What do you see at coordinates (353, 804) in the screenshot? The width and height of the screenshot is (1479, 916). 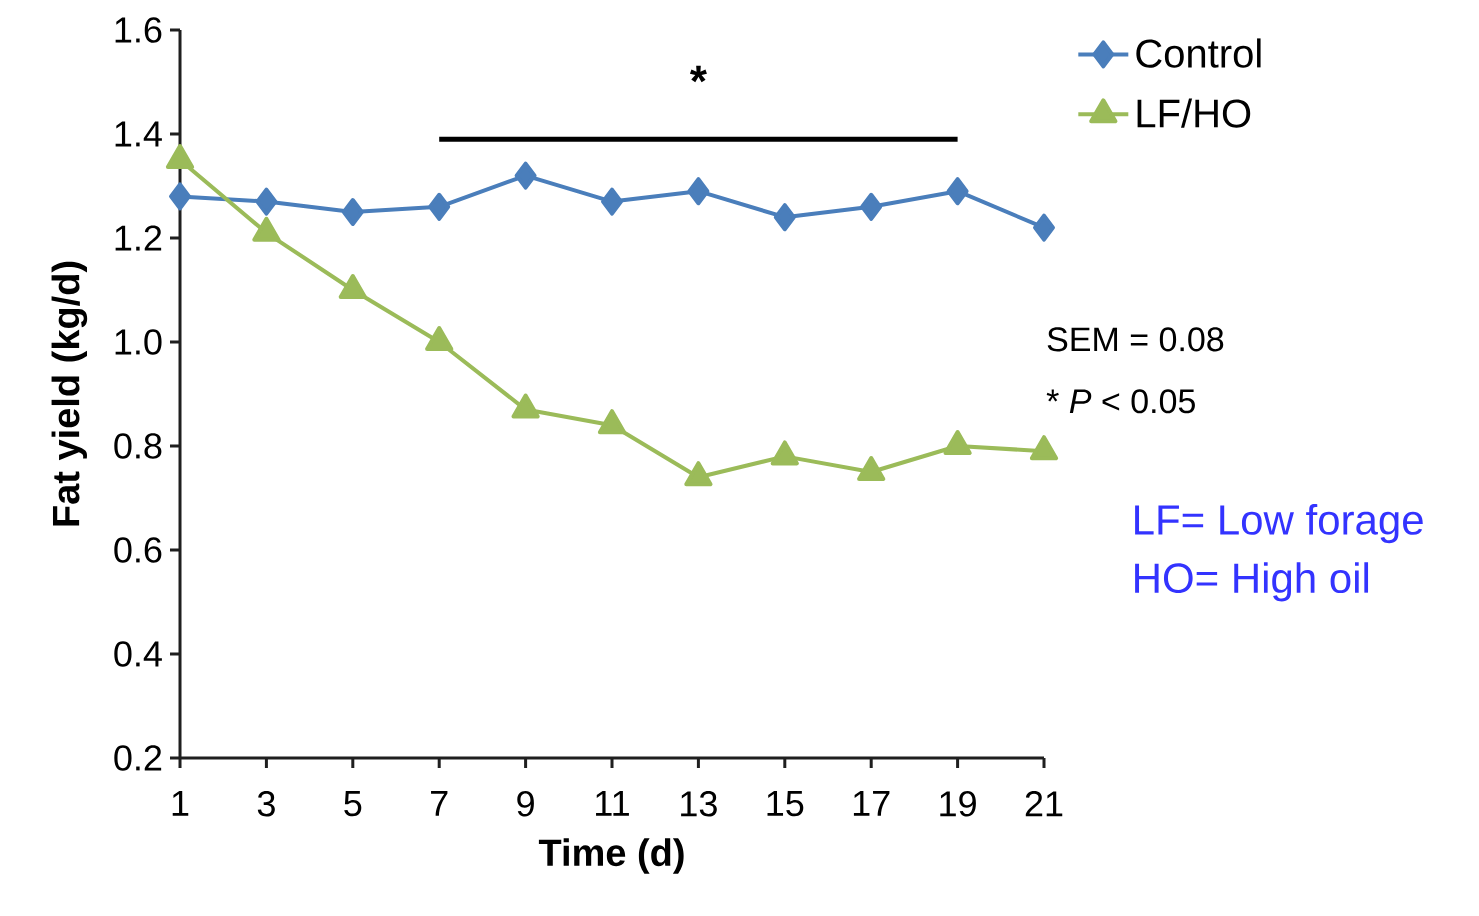 I see `x-tick-label: 5` at bounding box center [353, 804].